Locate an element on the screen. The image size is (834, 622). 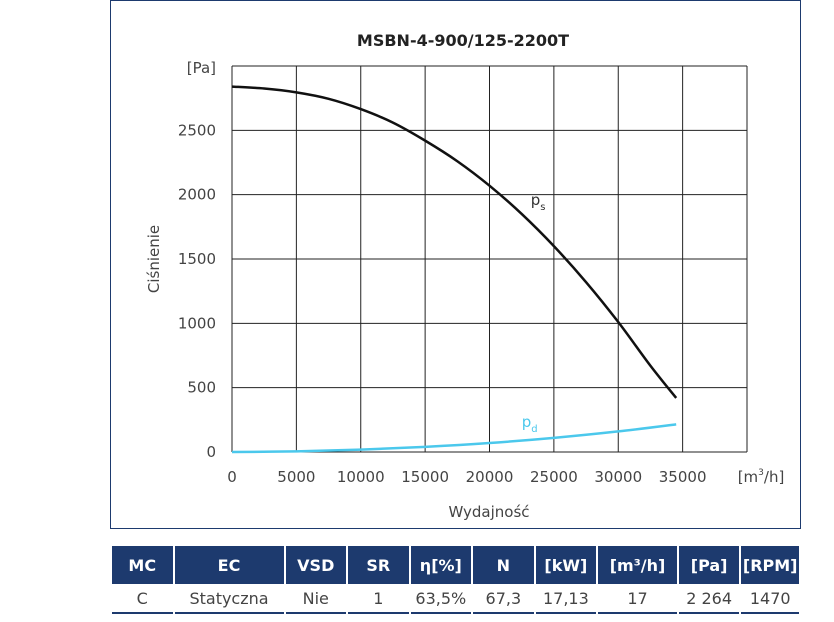
x-tick-label: 35000 is located at coordinates (683, 477).